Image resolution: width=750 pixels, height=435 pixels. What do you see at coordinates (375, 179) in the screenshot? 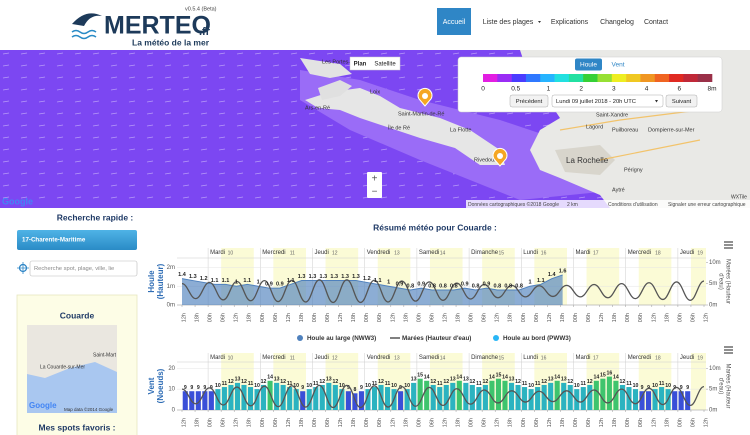
I see `zoom-button: +` at bounding box center [375, 179].